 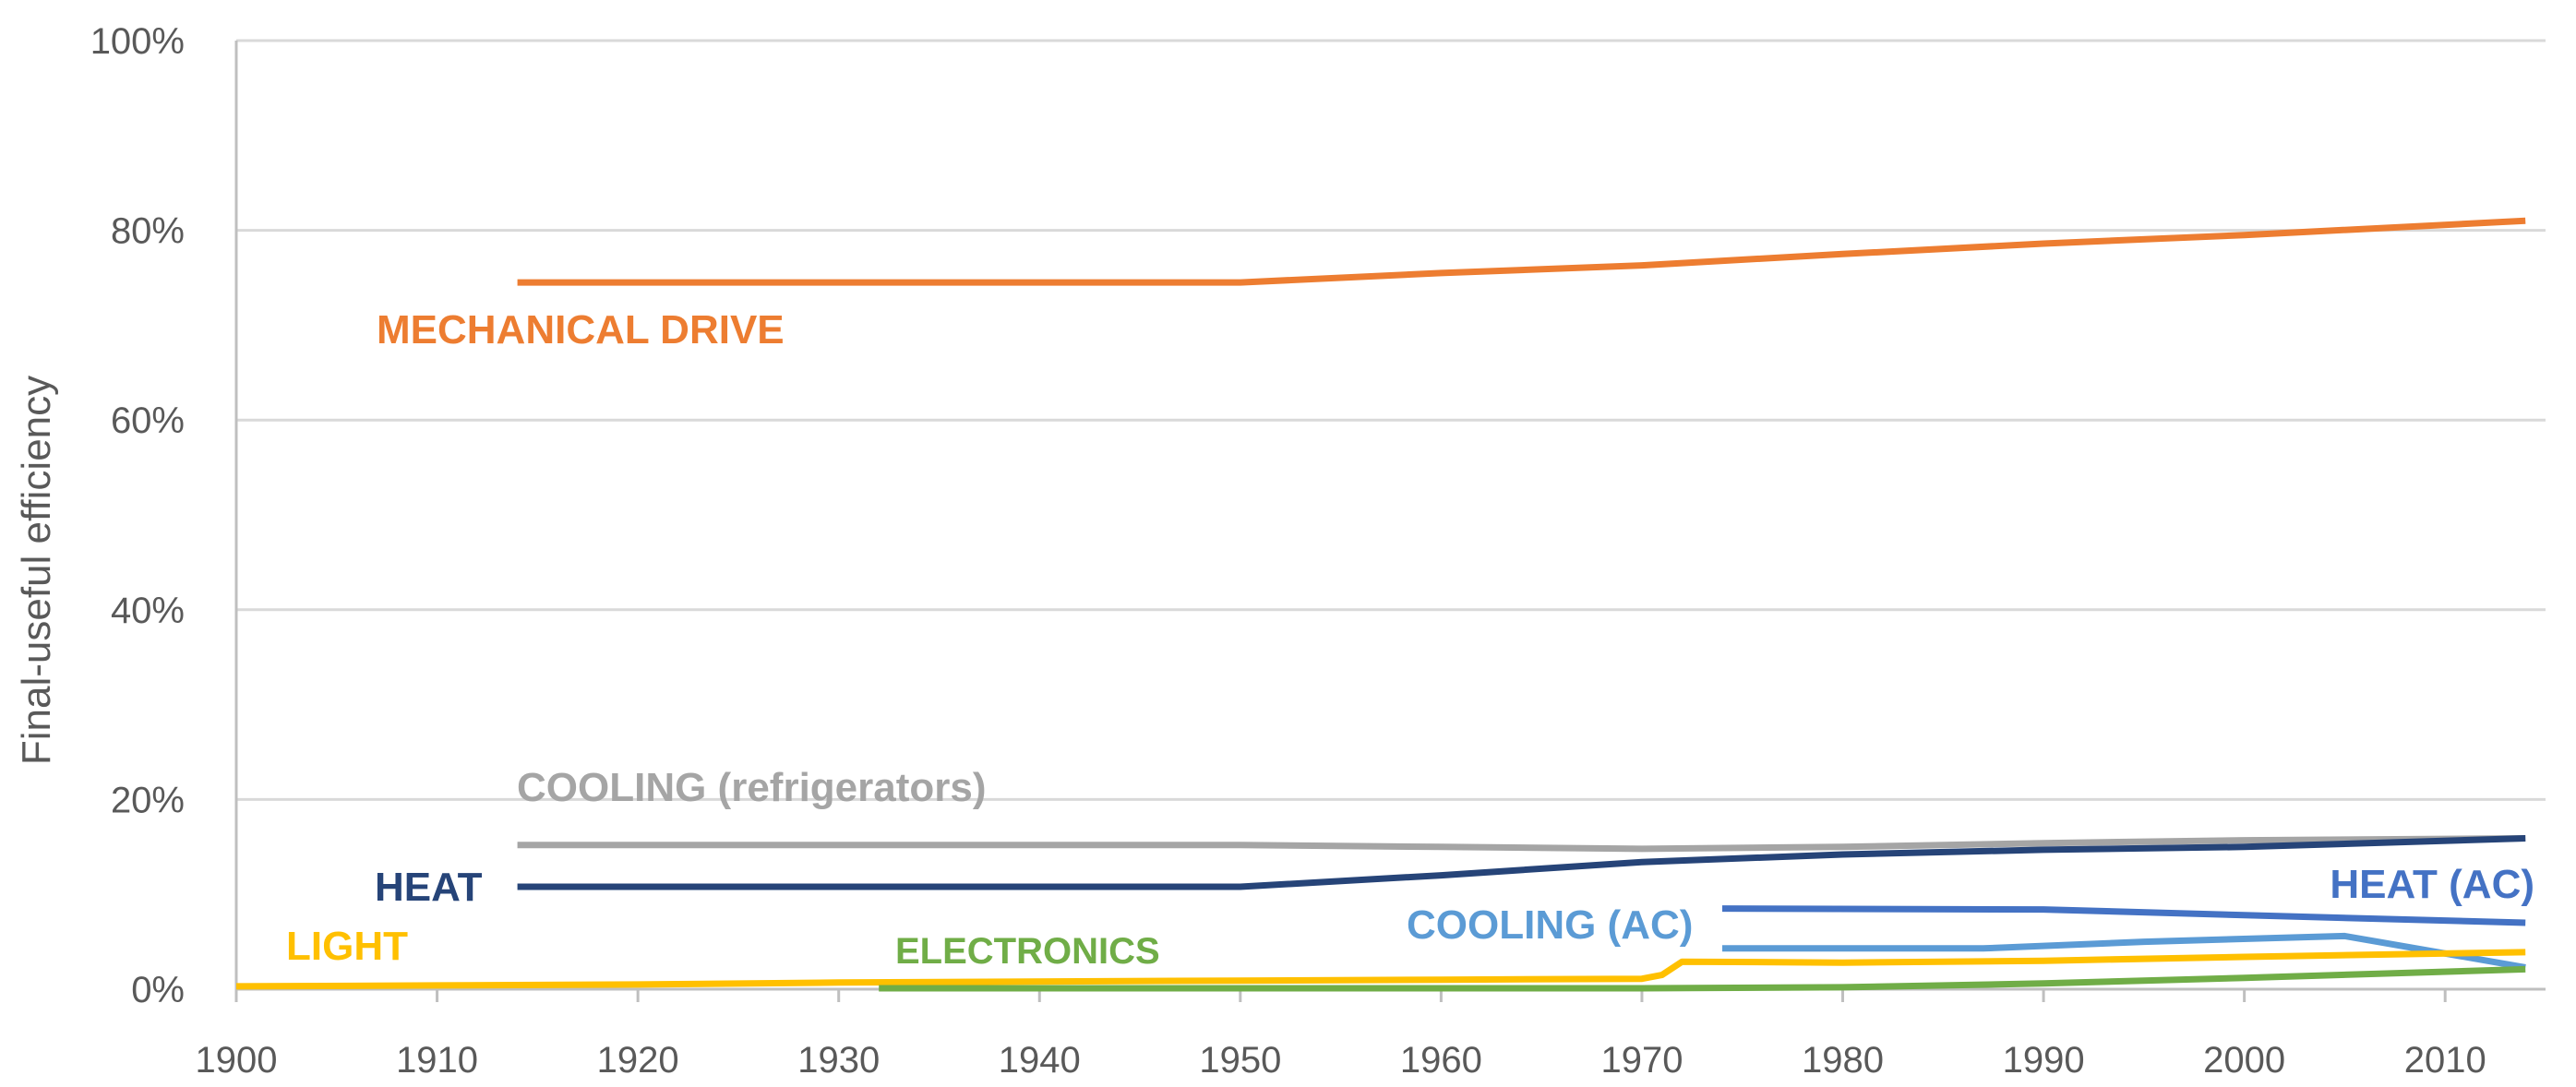 What do you see at coordinates (148, 611) in the screenshot?
I see `y-tick-label: 40%` at bounding box center [148, 611].